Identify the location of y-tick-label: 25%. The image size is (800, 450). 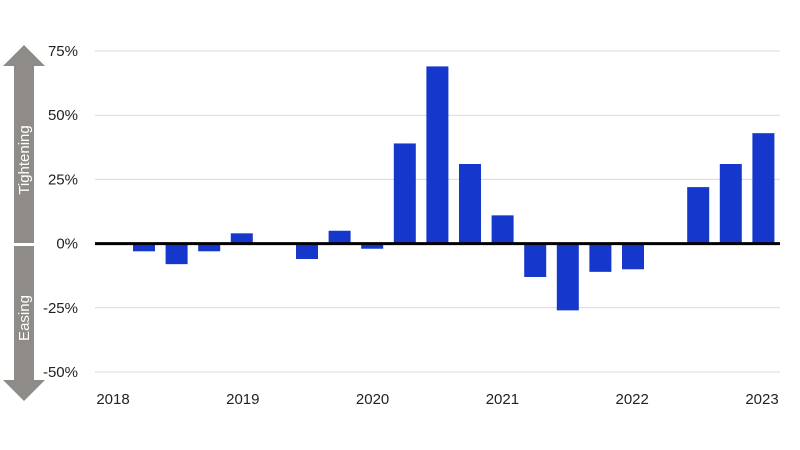
(63, 179).